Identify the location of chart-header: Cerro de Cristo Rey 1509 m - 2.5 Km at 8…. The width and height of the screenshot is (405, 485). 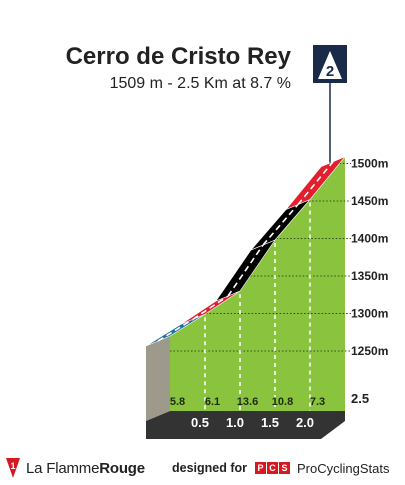
(206, 67).